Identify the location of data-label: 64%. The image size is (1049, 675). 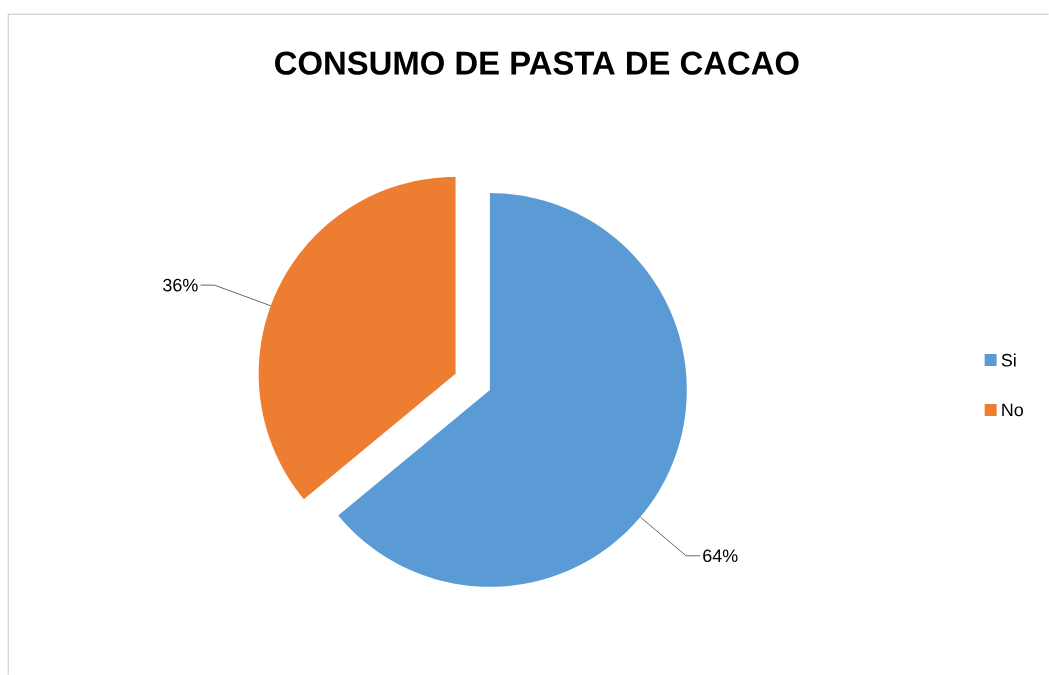
(720, 556).